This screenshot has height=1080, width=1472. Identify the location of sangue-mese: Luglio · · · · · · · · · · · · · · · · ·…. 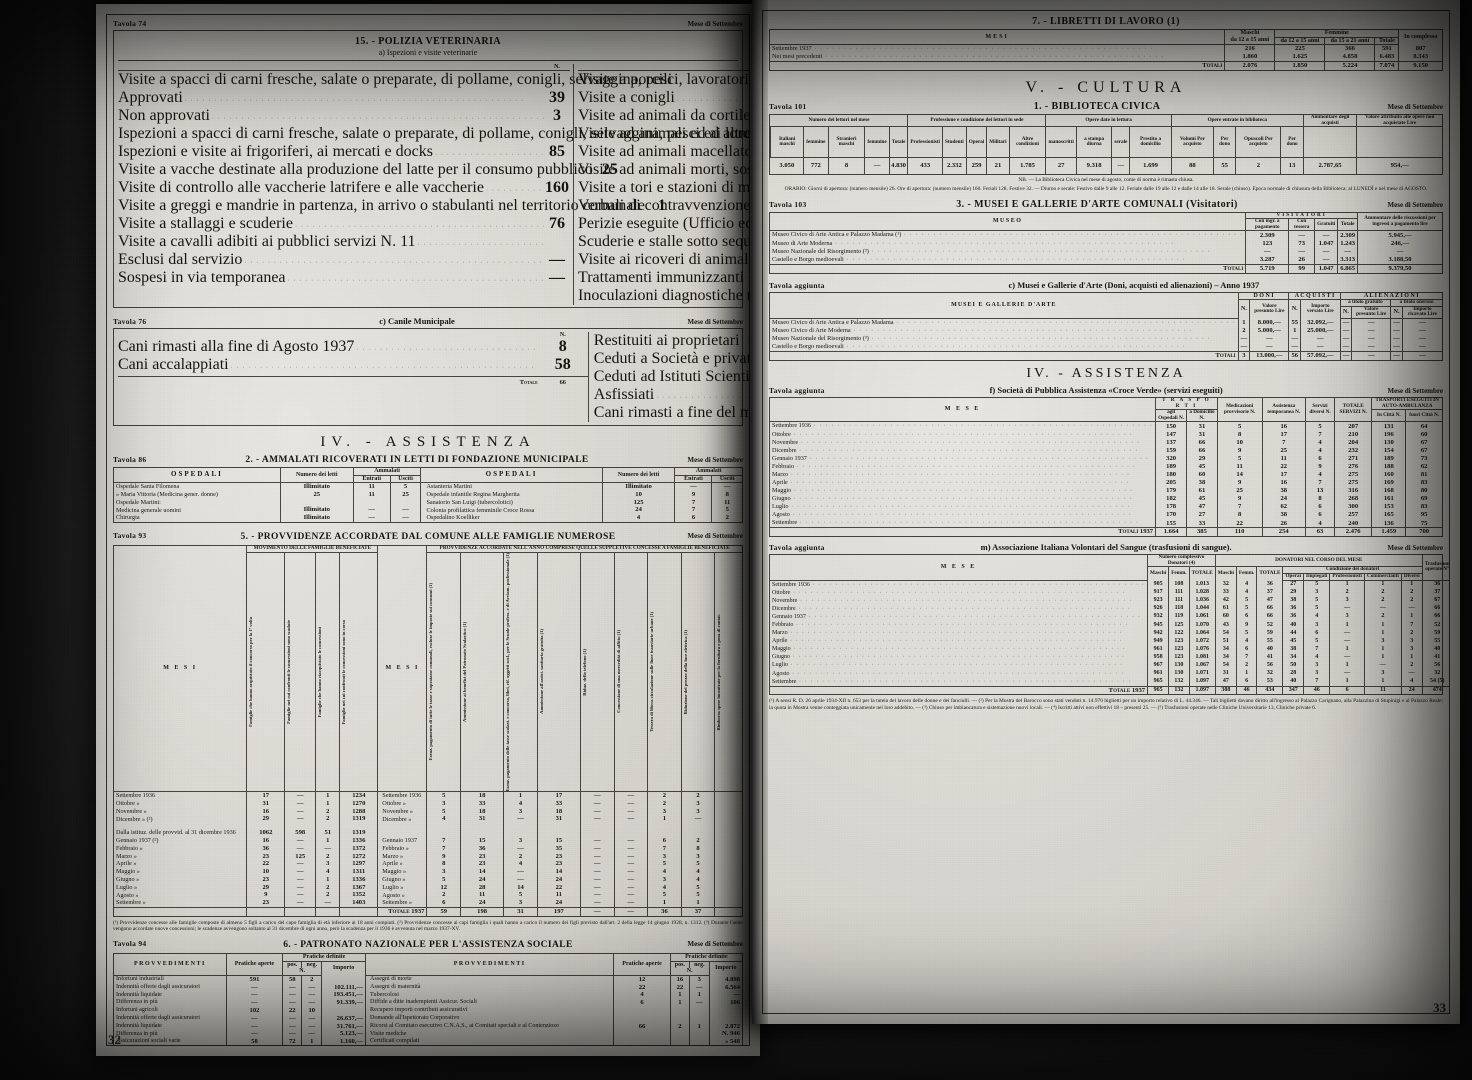
(948, 665).